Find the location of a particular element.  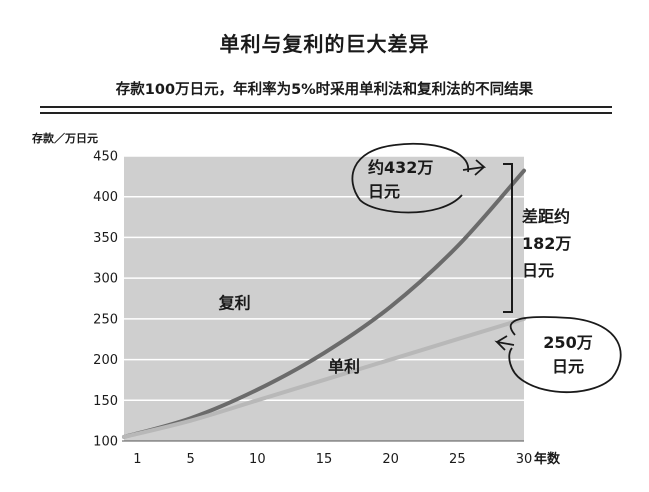

series-label-复利: 复利 is located at coordinates (234, 302).